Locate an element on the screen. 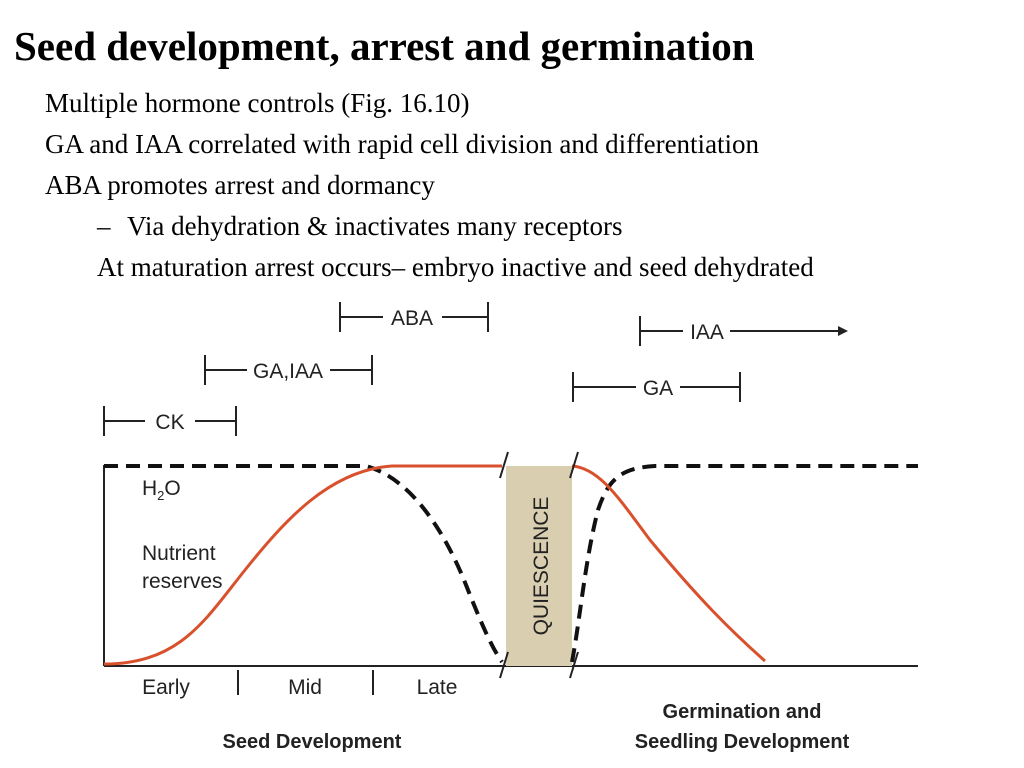 This screenshot has width=1024, height=768. stage-label-late: Late is located at coordinates (437, 687).